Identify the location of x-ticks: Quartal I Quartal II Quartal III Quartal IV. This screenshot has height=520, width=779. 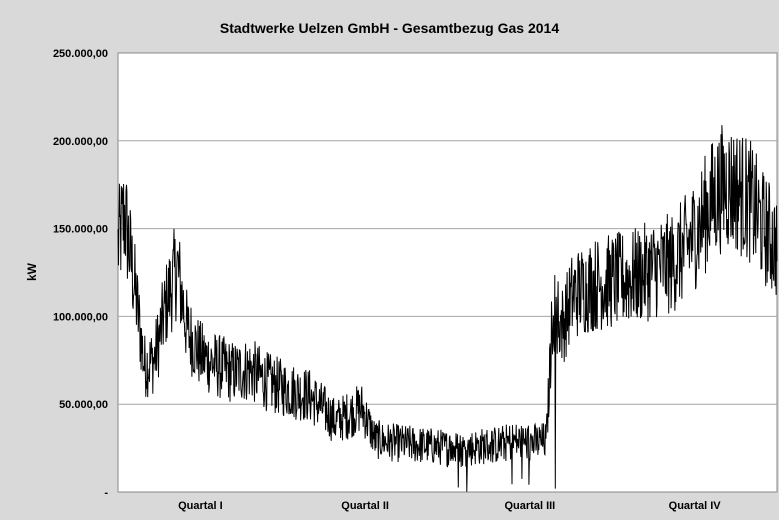
(449, 506).